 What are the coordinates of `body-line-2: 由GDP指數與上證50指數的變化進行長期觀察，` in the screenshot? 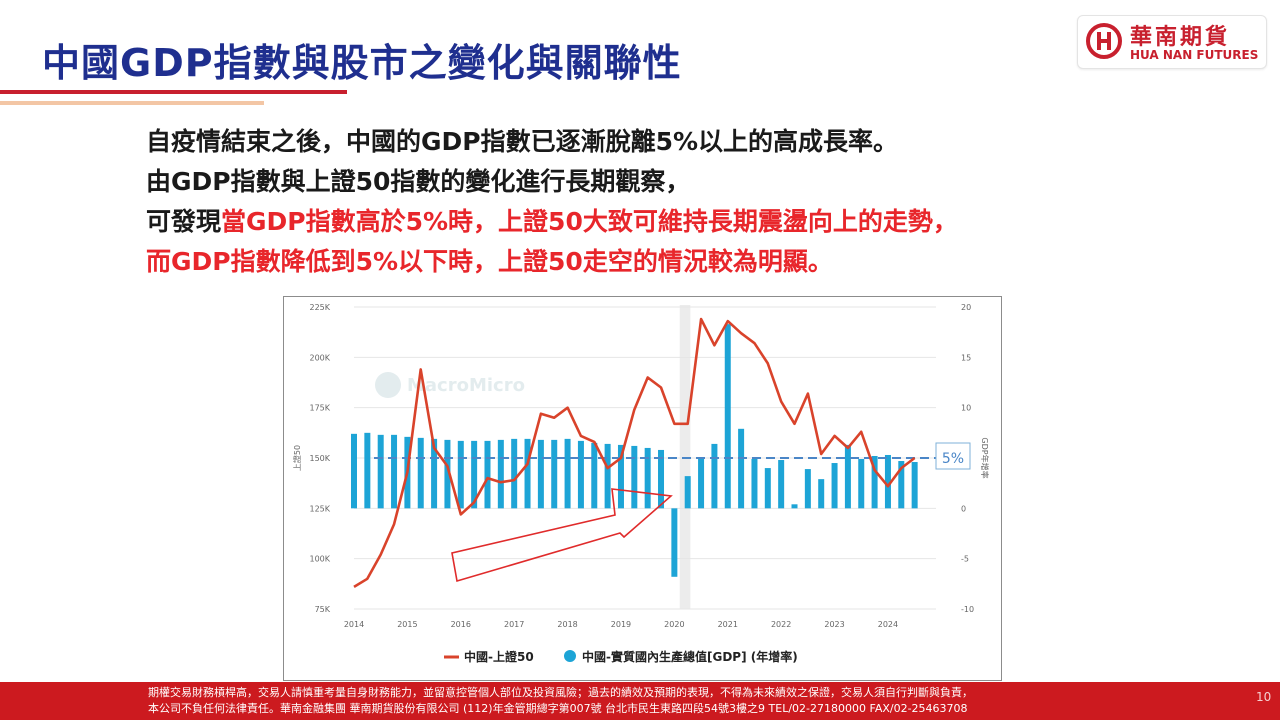 It's located at (418, 181).